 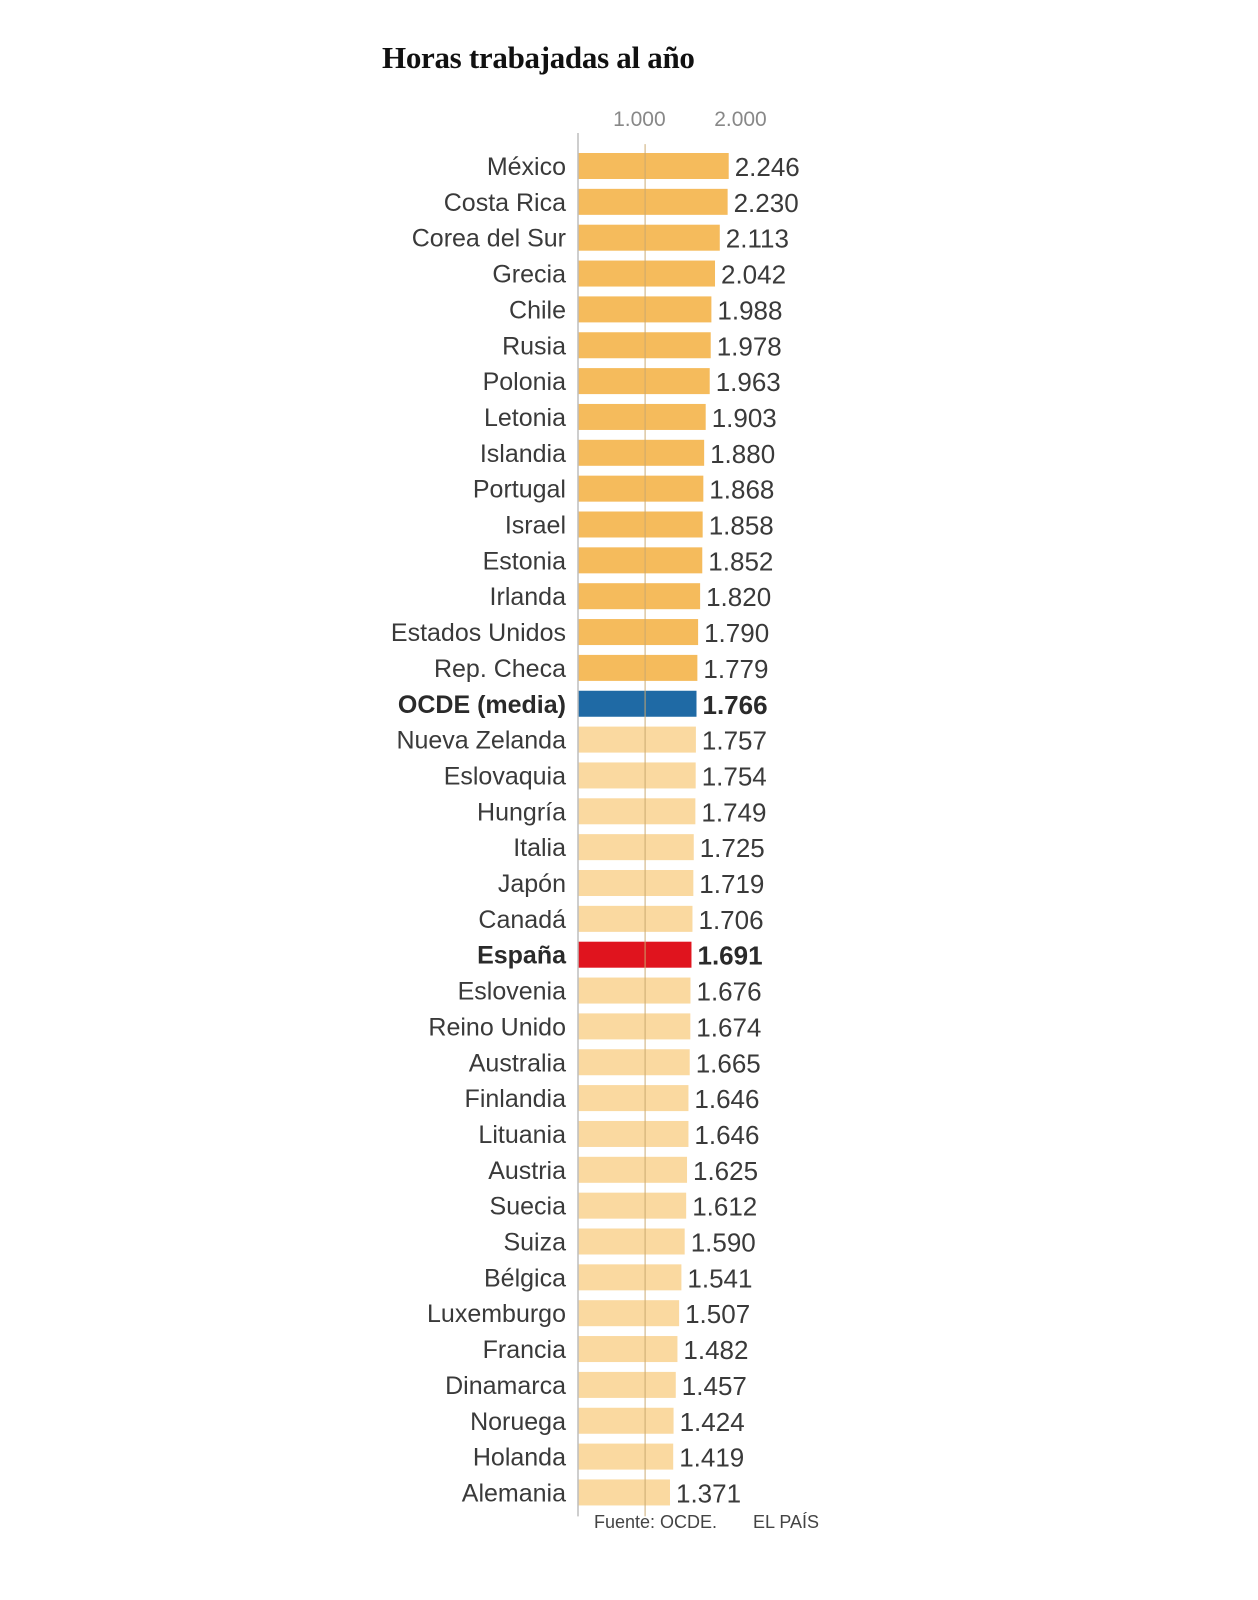 I want to click on bar-holanda, so click(x=626, y=1456).